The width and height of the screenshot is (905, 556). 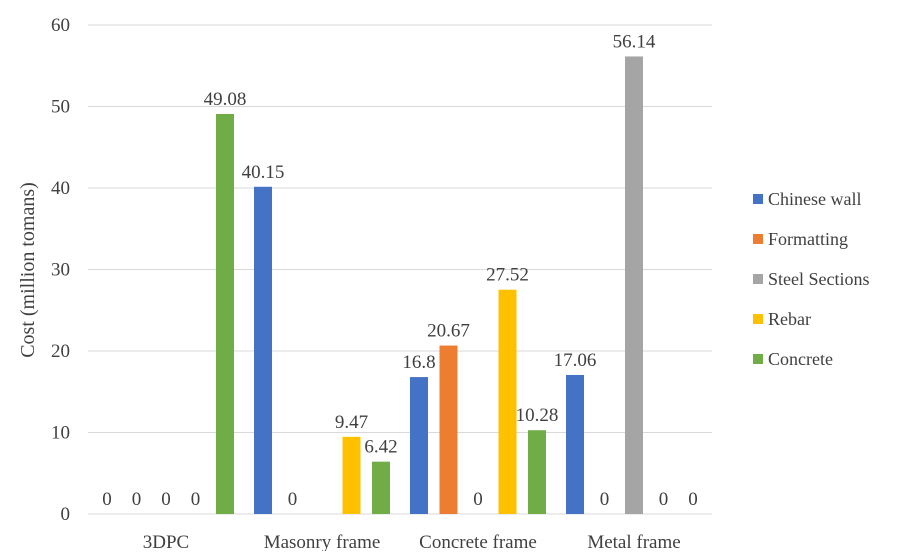 I want to click on data-label: 6.42, so click(x=380, y=447).